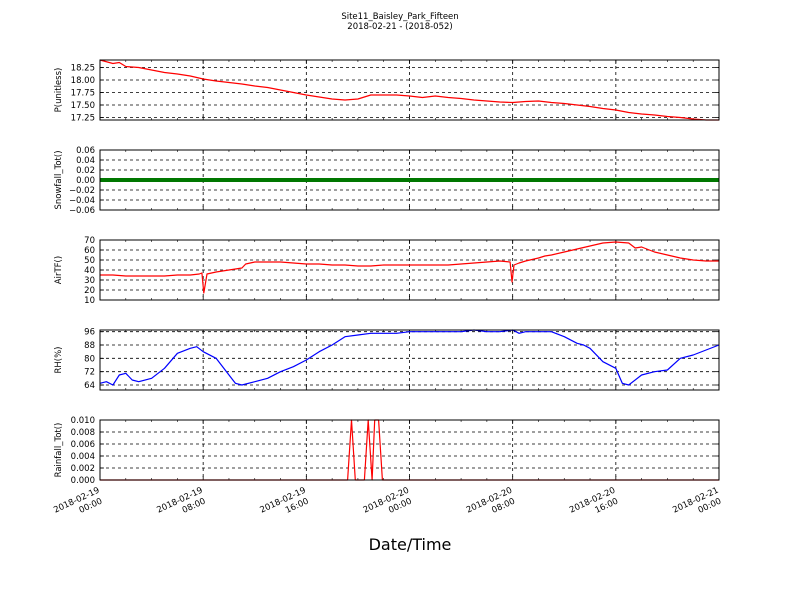 The width and height of the screenshot is (800, 600). I want to click on y-tick-label: 0.008, so click(83, 433).